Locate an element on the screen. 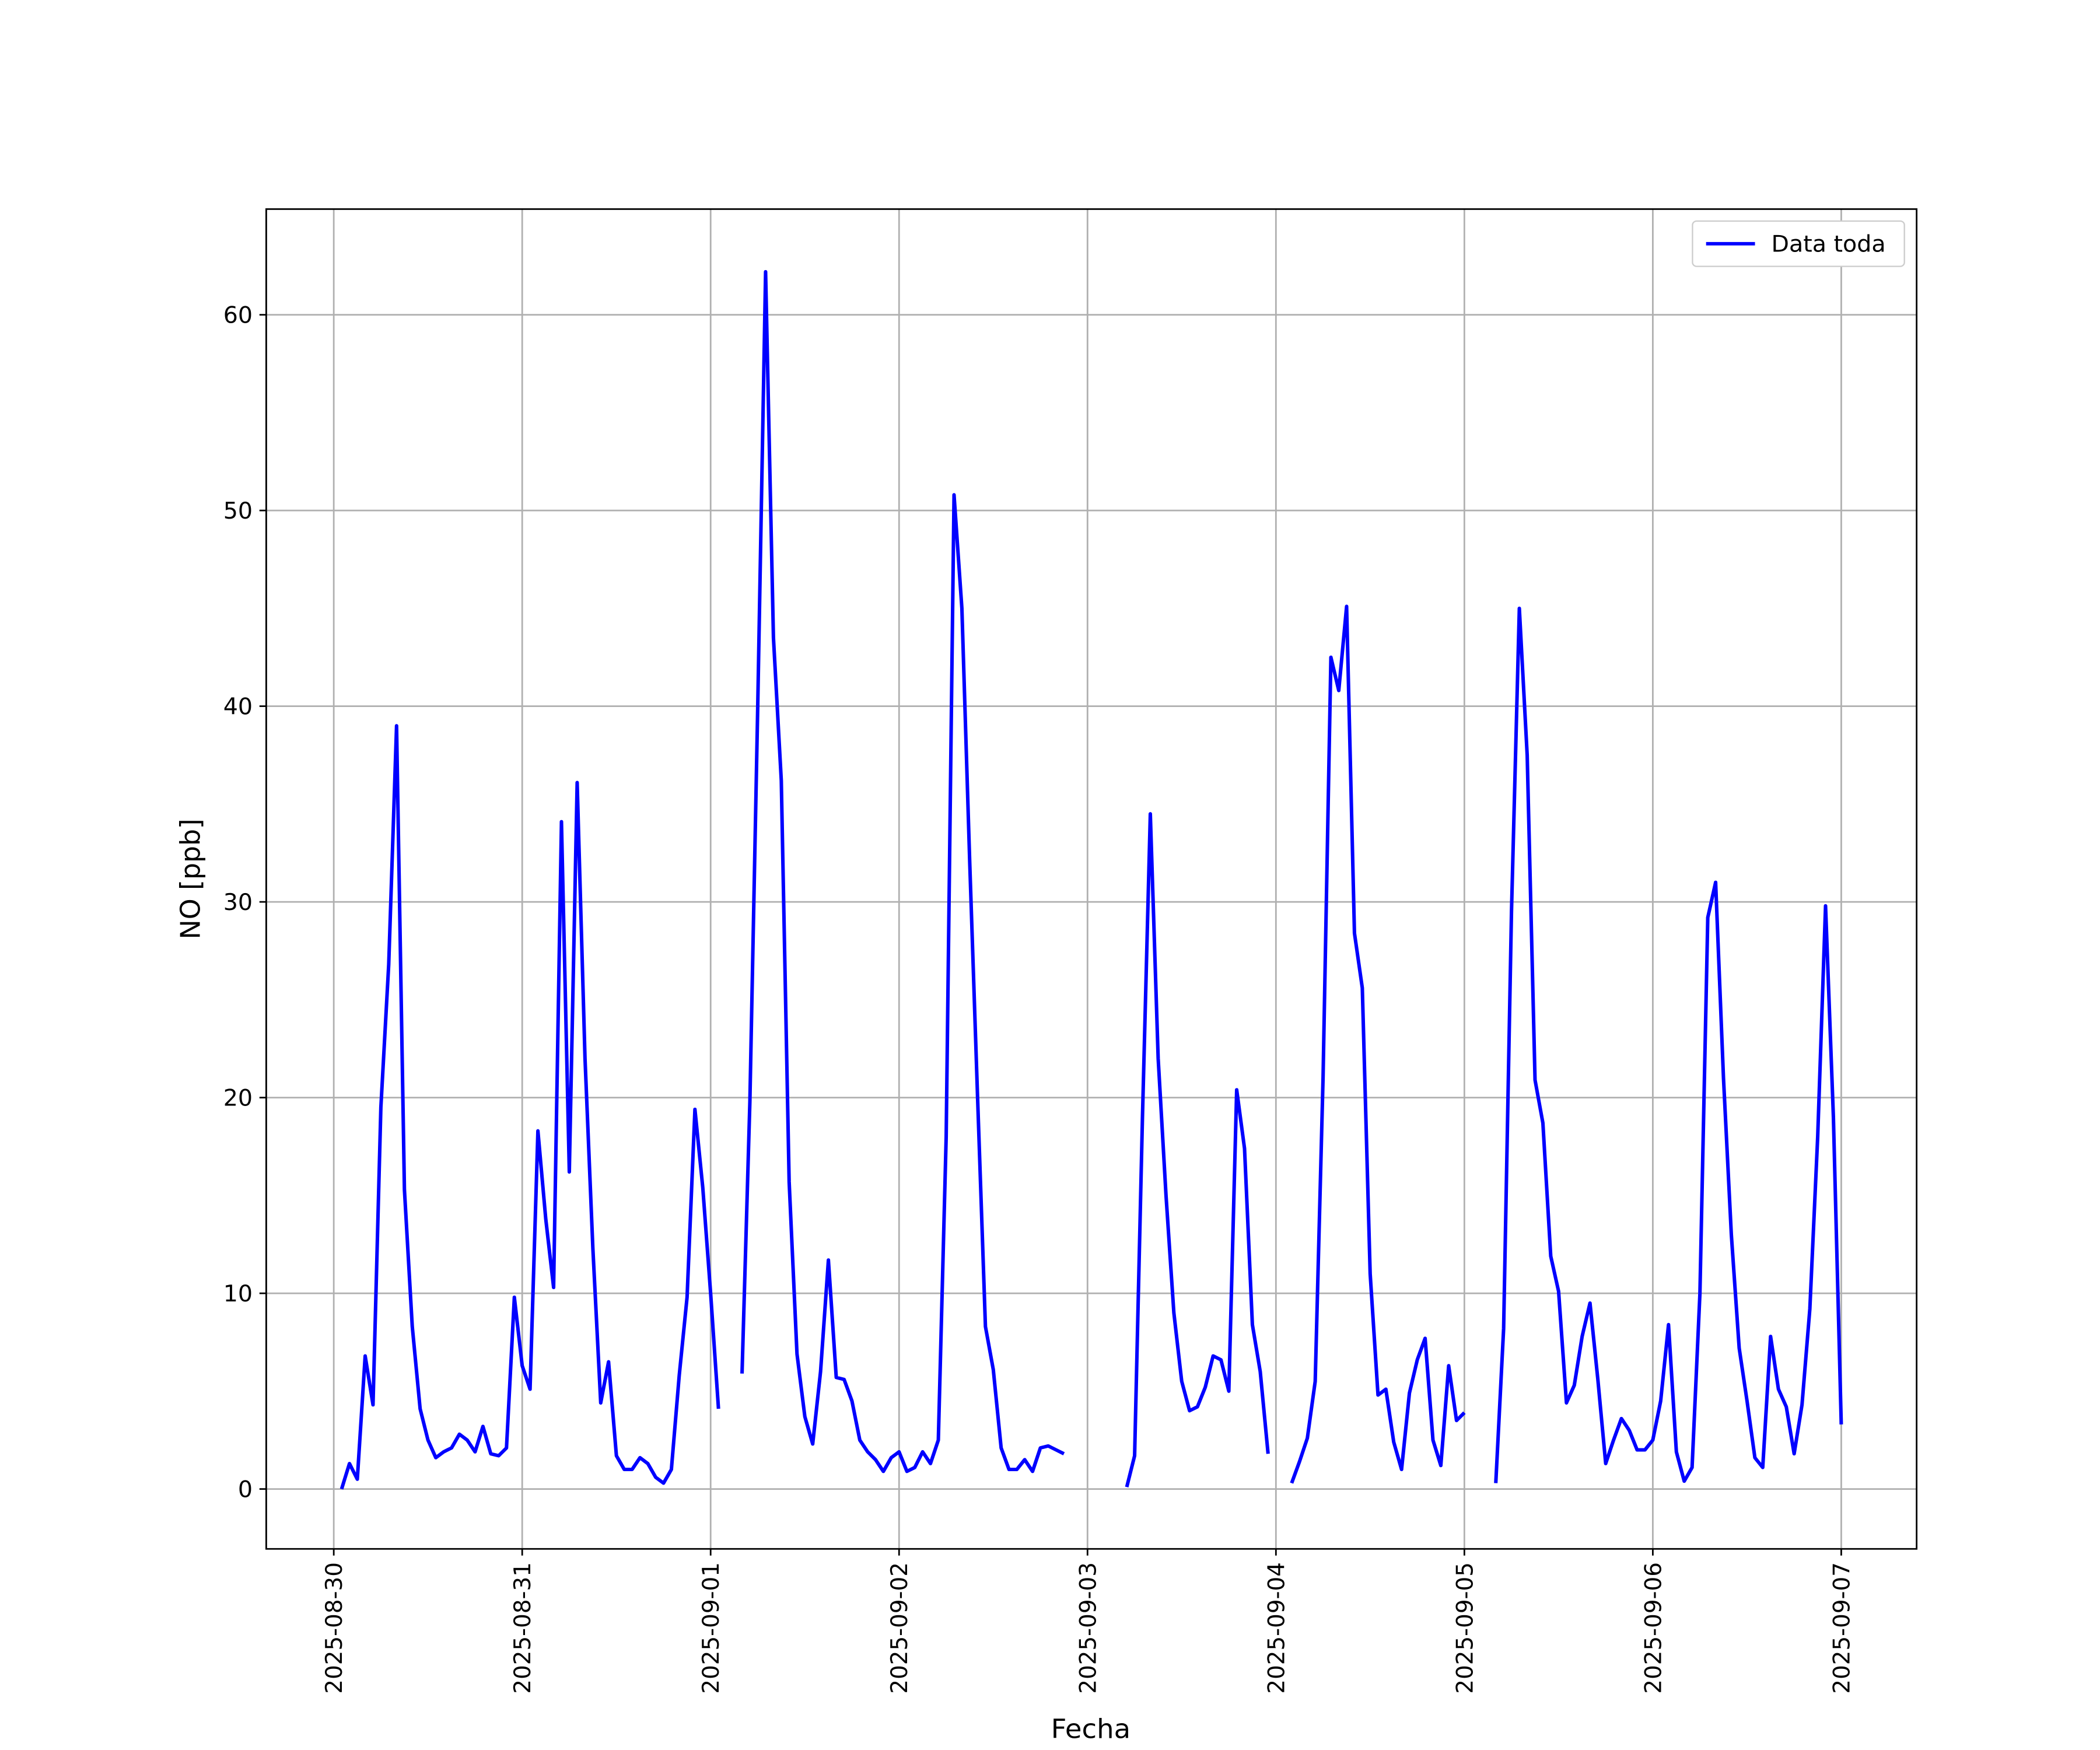 This screenshot has height=1750, width=2100. x-axis-label: Fecha is located at coordinates (1091, 1728).